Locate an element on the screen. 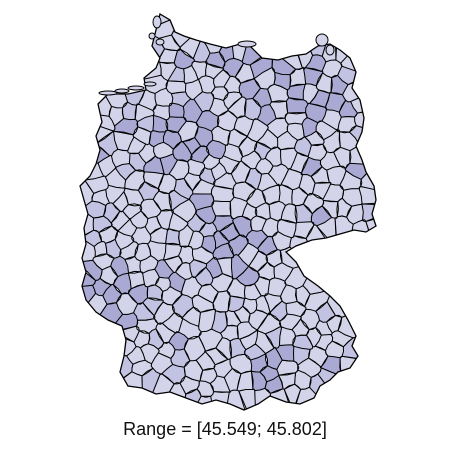 Image resolution: width=450 pixels, height=455 pixels. range-caption: Range = [45.549; 45.802] is located at coordinates (225, 429).